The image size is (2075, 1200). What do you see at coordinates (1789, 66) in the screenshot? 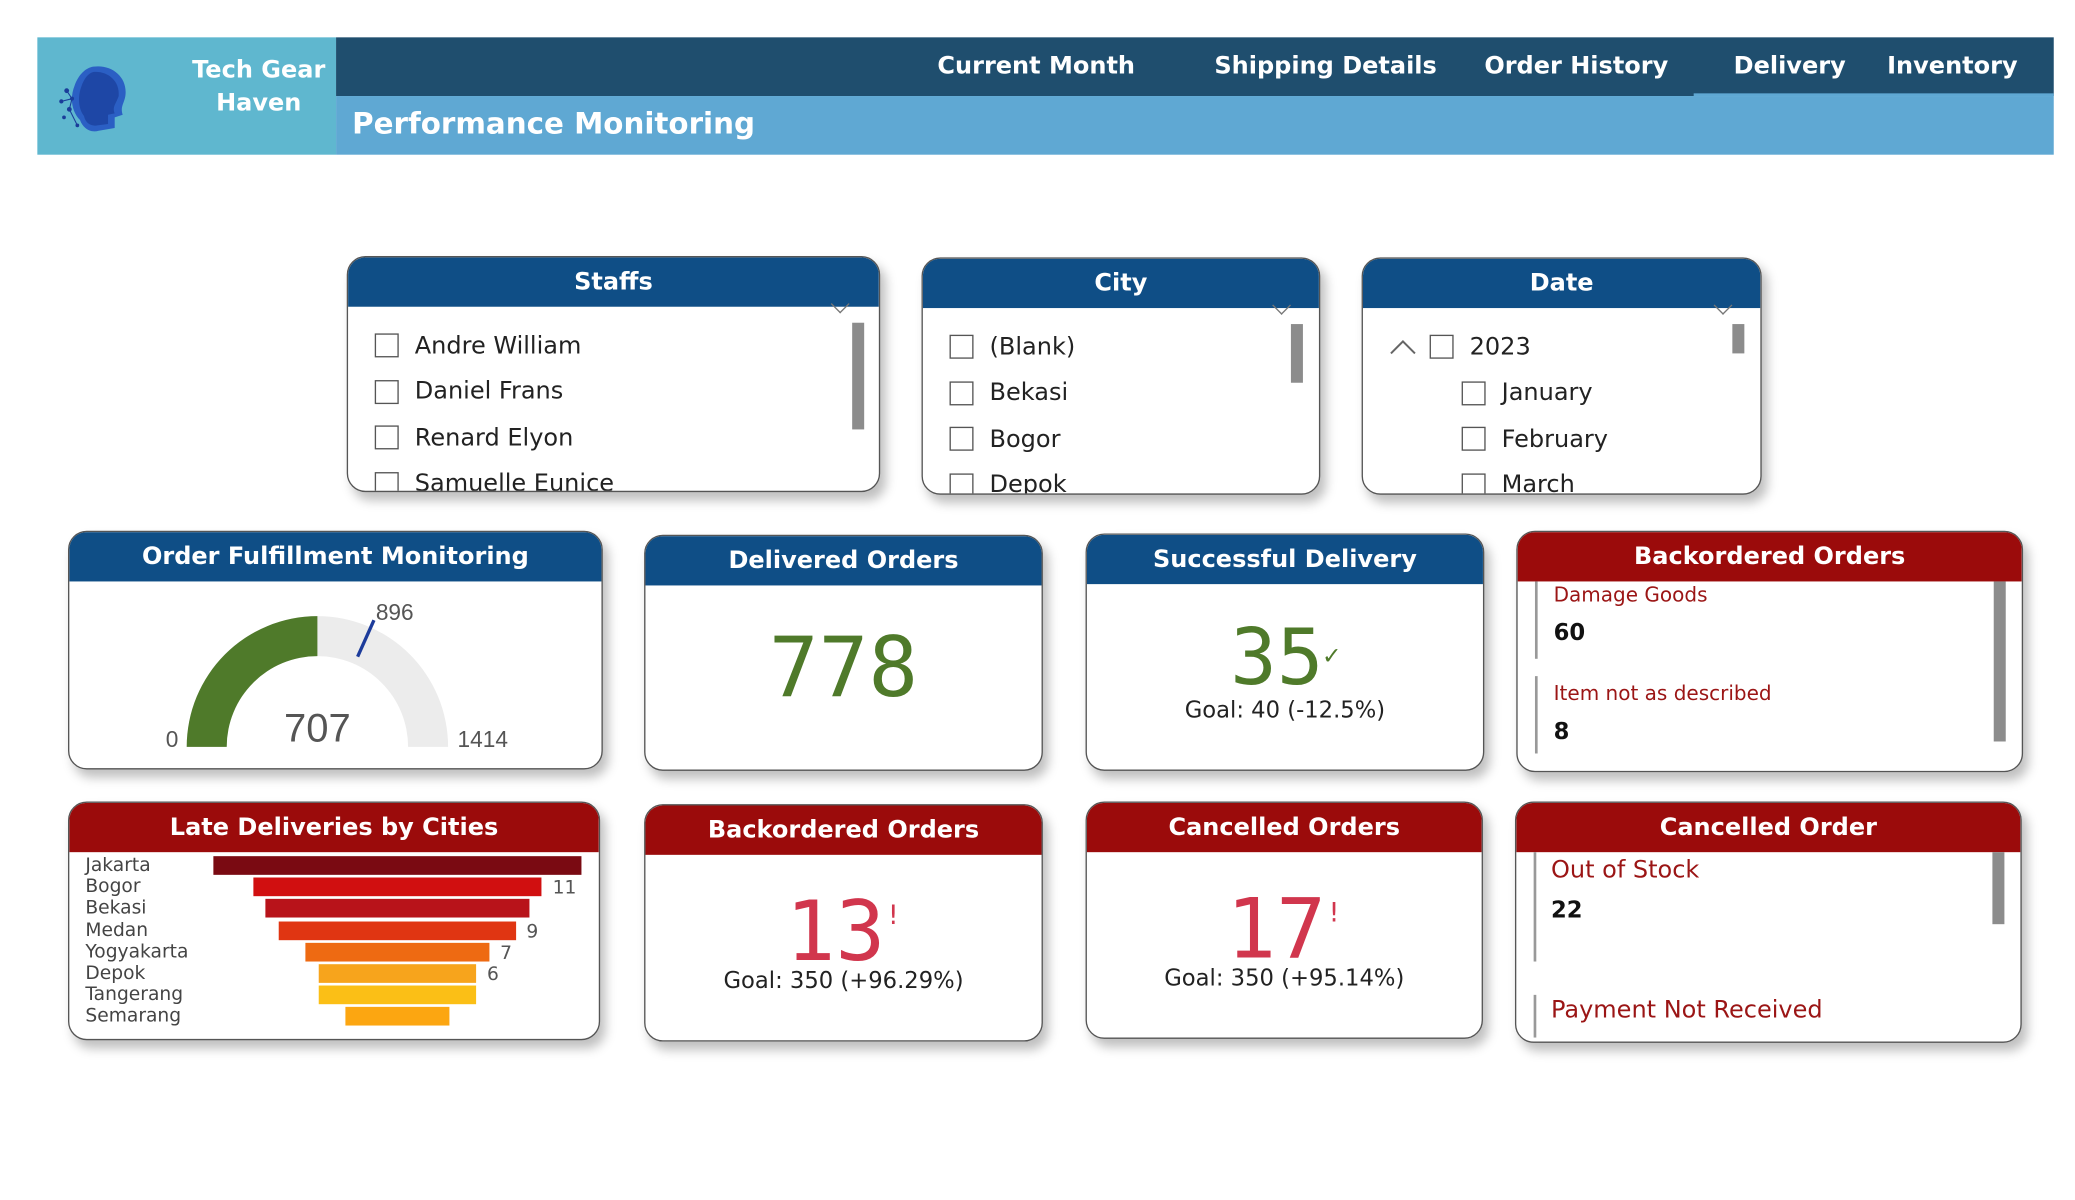
I see `nav-delivery: Delivery` at bounding box center [1789, 66].